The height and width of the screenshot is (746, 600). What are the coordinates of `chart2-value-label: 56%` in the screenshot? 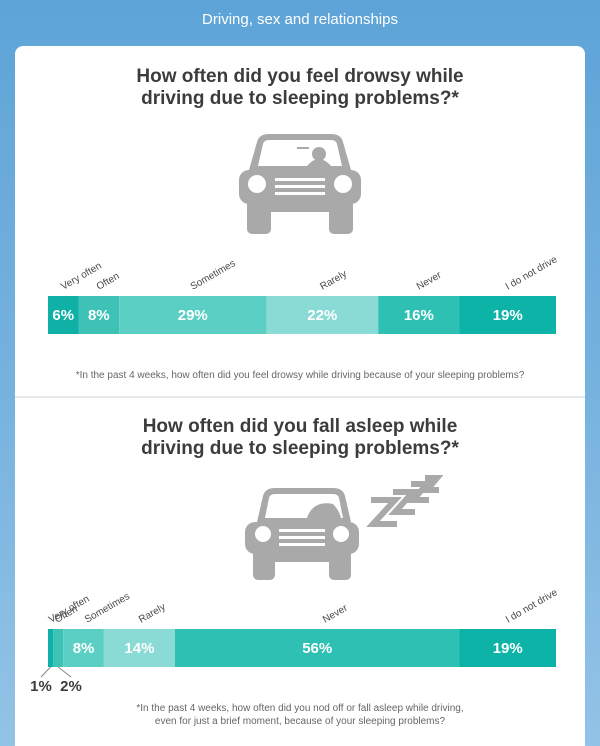 It's located at (317, 648).